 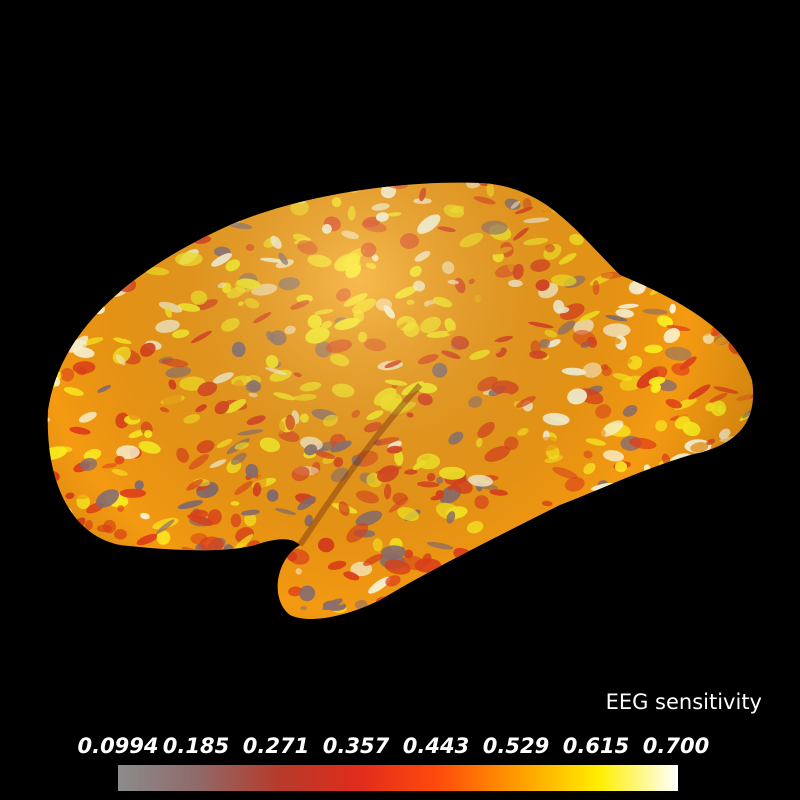 What do you see at coordinates (276, 746) in the screenshot?
I see `colorbar-tick: 0.271` at bounding box center [276, 746].